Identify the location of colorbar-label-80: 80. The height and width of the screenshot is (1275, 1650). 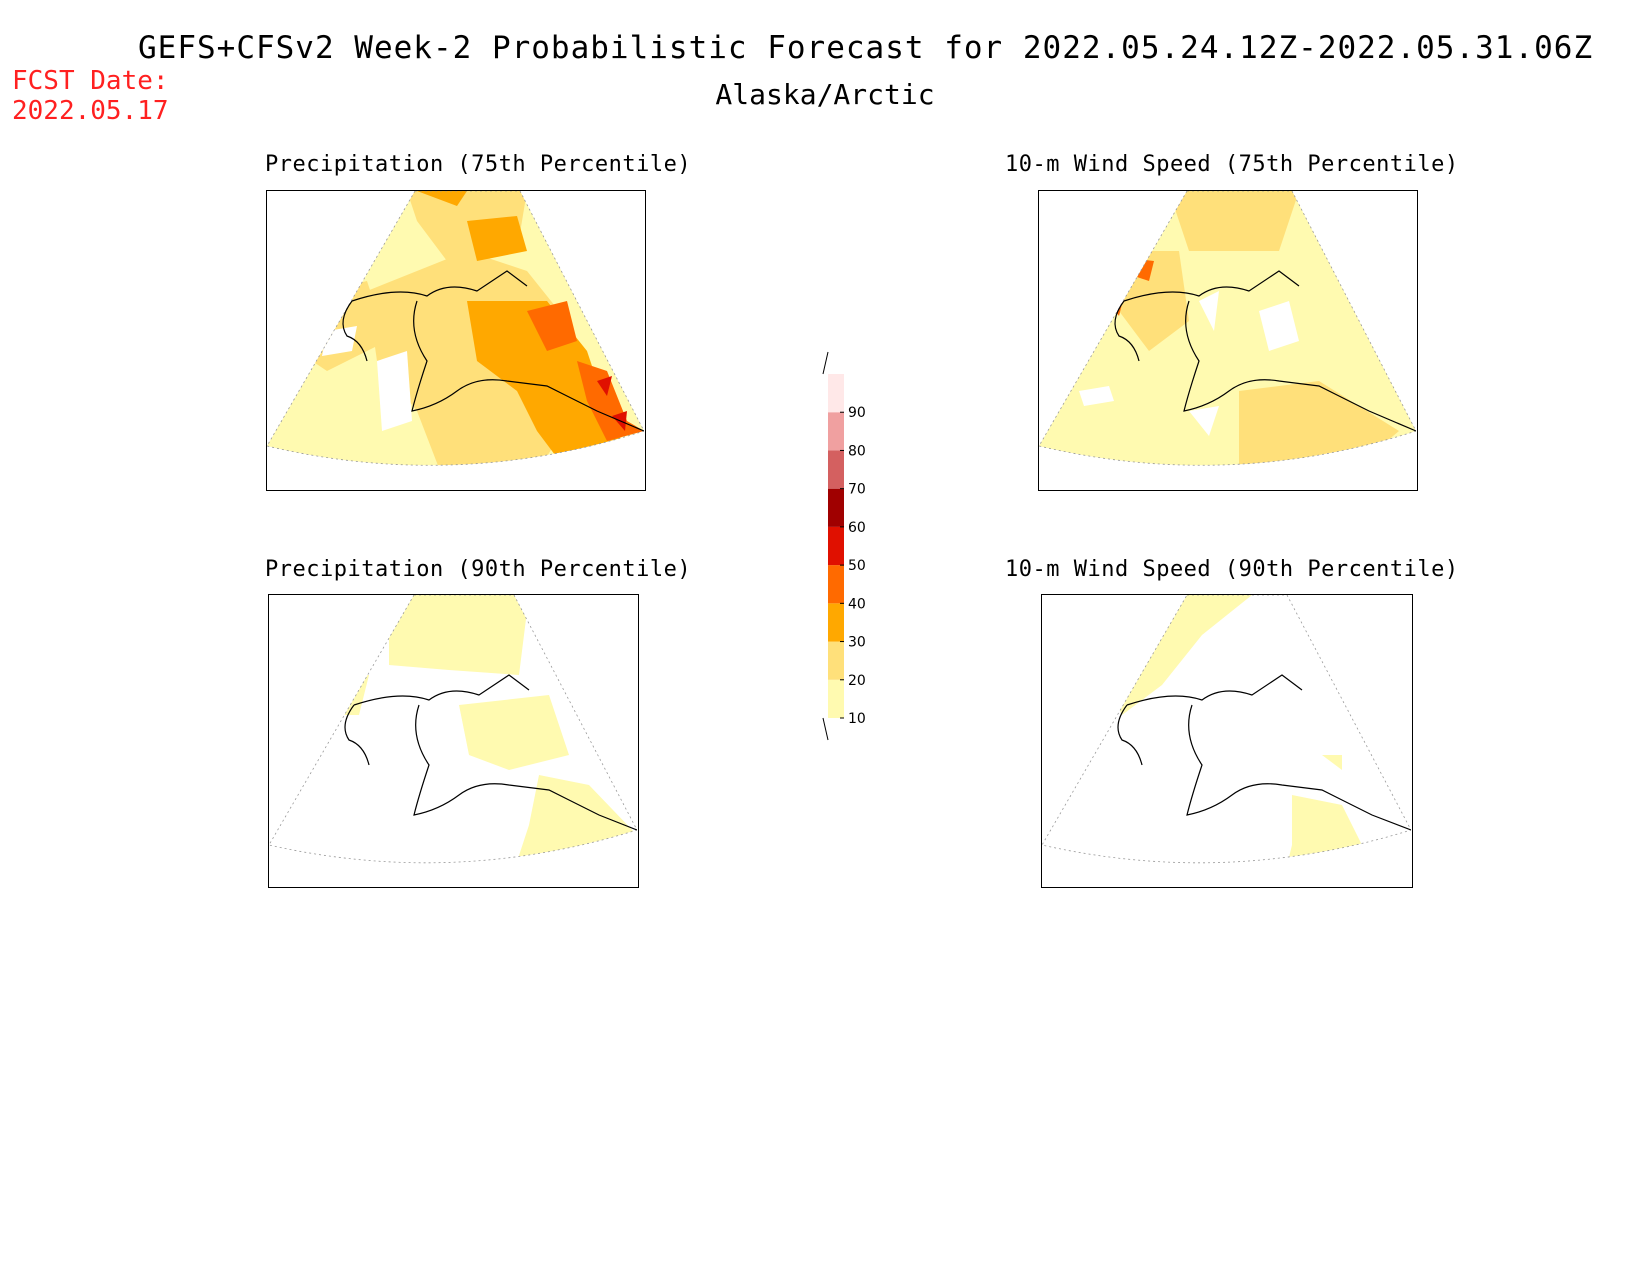
(857, 451).